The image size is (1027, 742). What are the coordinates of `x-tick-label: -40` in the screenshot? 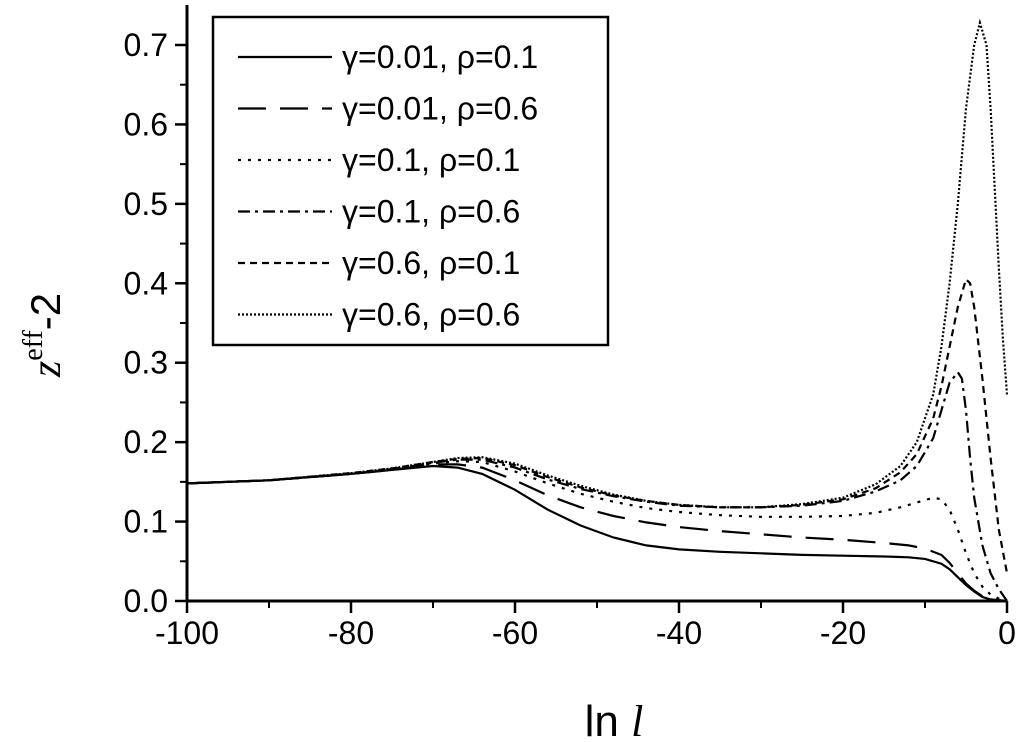 It's located at (679, 633).